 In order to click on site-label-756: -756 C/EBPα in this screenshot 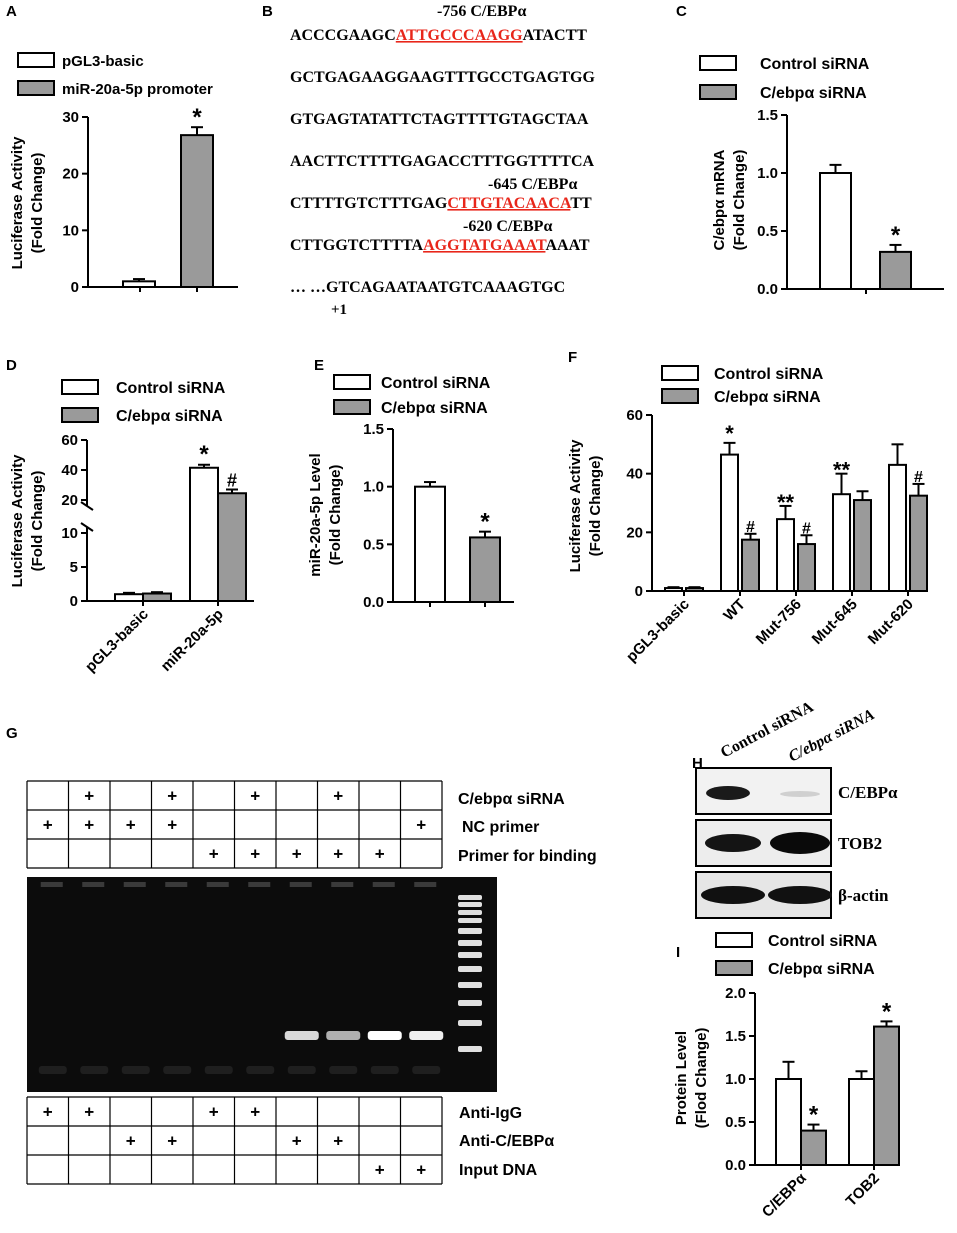, I will do `click(481, 11)`.